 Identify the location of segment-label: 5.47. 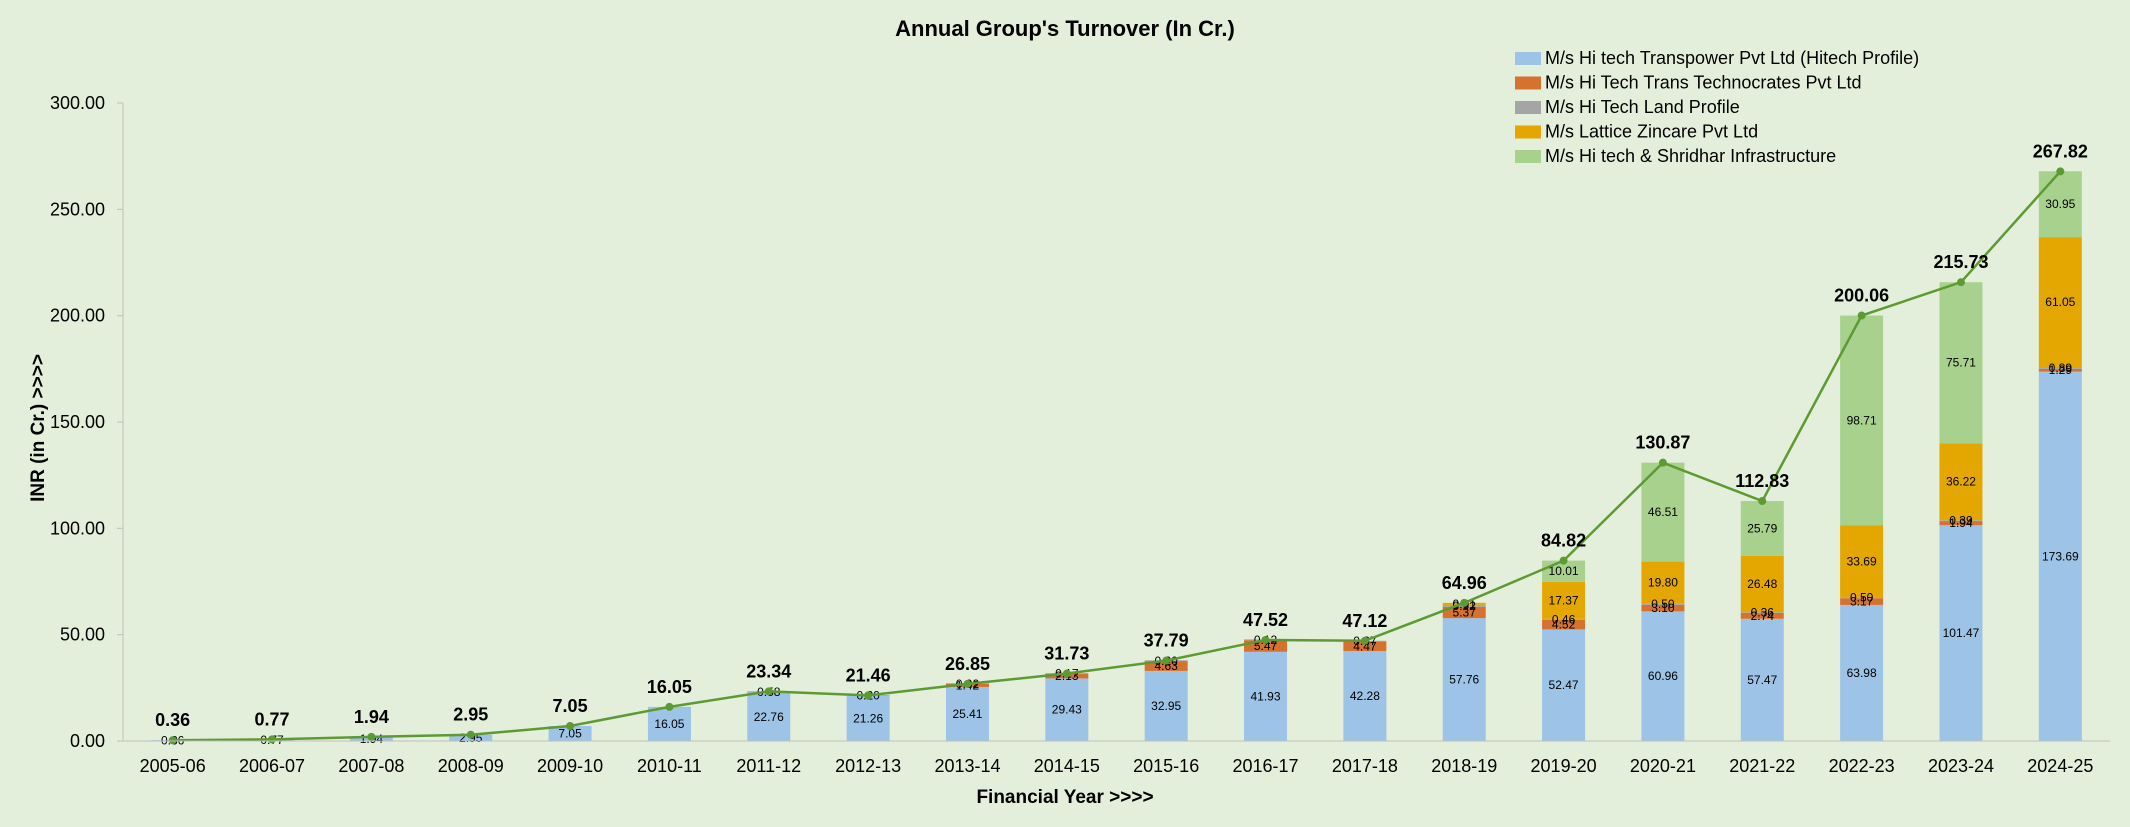
(1266, 646).